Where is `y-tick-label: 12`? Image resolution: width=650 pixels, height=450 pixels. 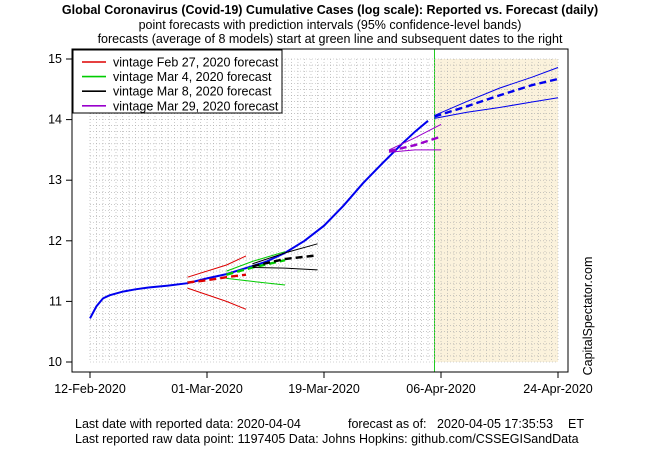 y-tick-label: 12 is located at coordinates (55, 241).